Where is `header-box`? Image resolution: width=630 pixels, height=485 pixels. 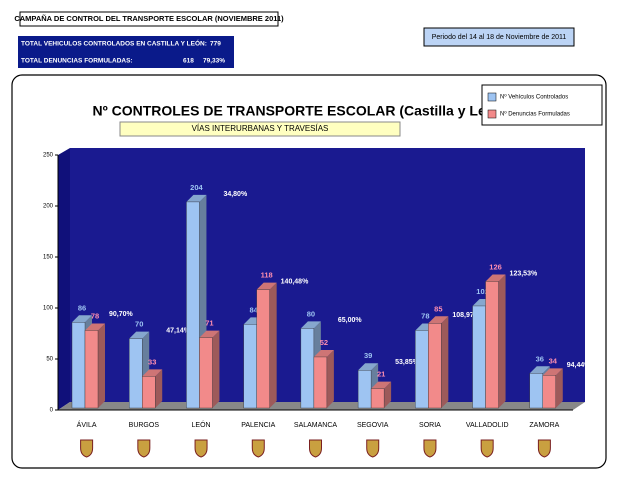 header-box is located at coordinates (149, 19).